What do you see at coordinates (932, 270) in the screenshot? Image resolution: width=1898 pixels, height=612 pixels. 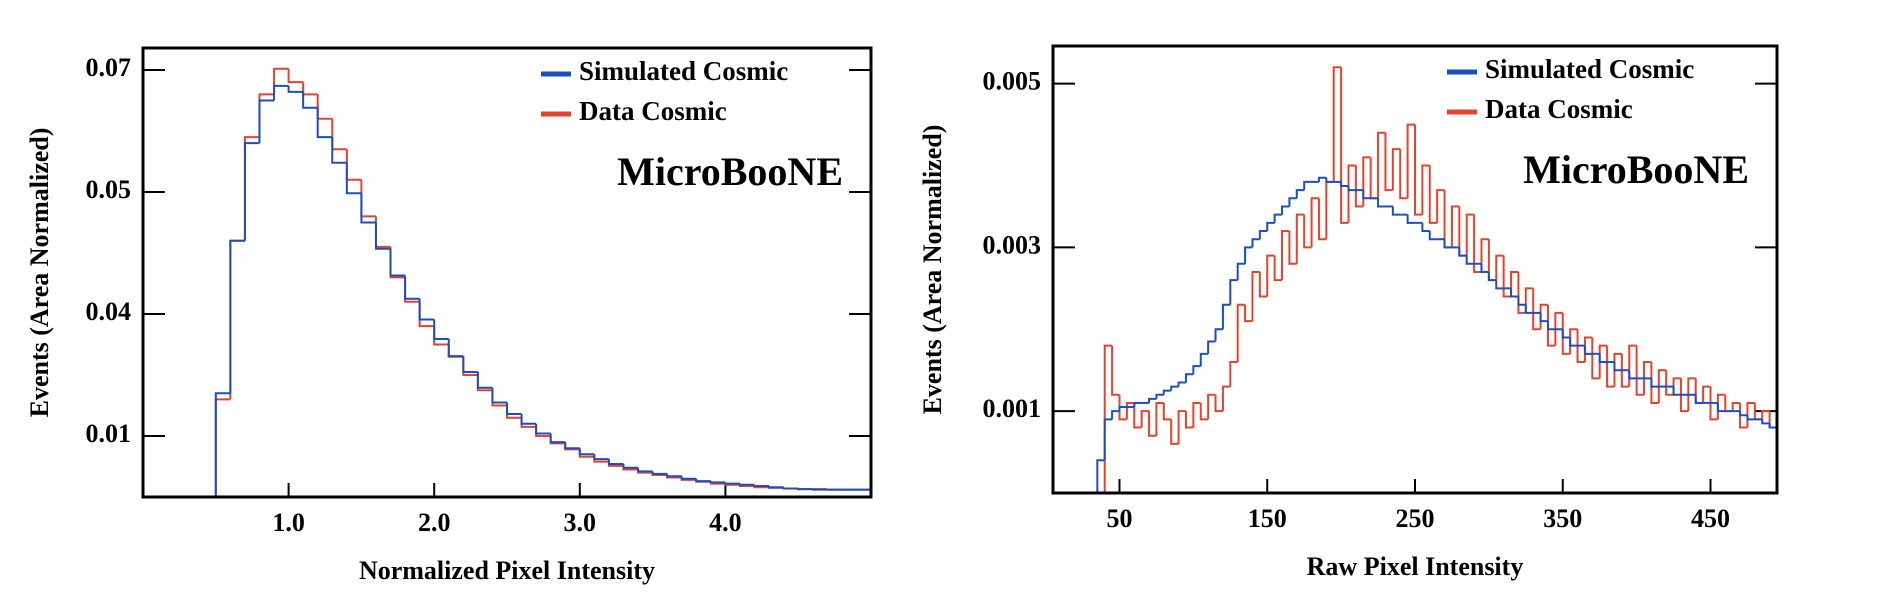 I see `y-axis-label: Events (Area Normalized)` at bounding box center [932, 270].